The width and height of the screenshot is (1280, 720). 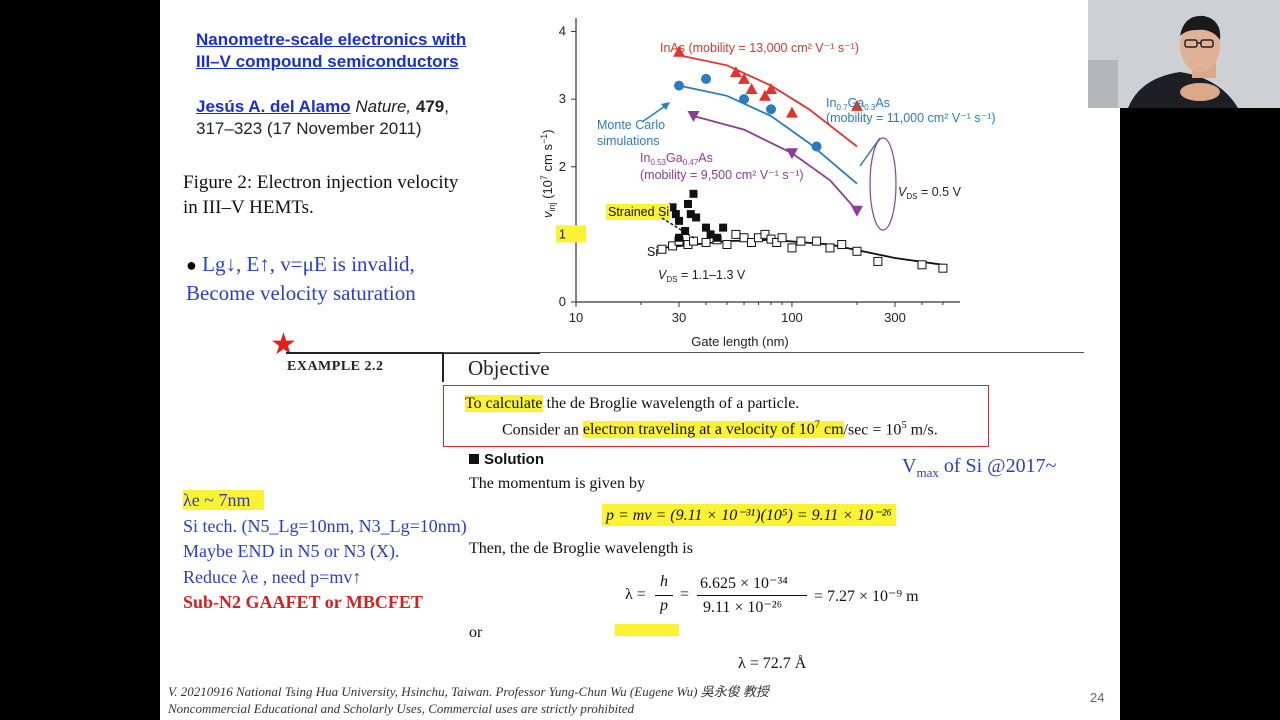 What do you see at coordinates (474, 459) in the screenshot?
I see `solution-square-icon` at bounding box center [474, 459].